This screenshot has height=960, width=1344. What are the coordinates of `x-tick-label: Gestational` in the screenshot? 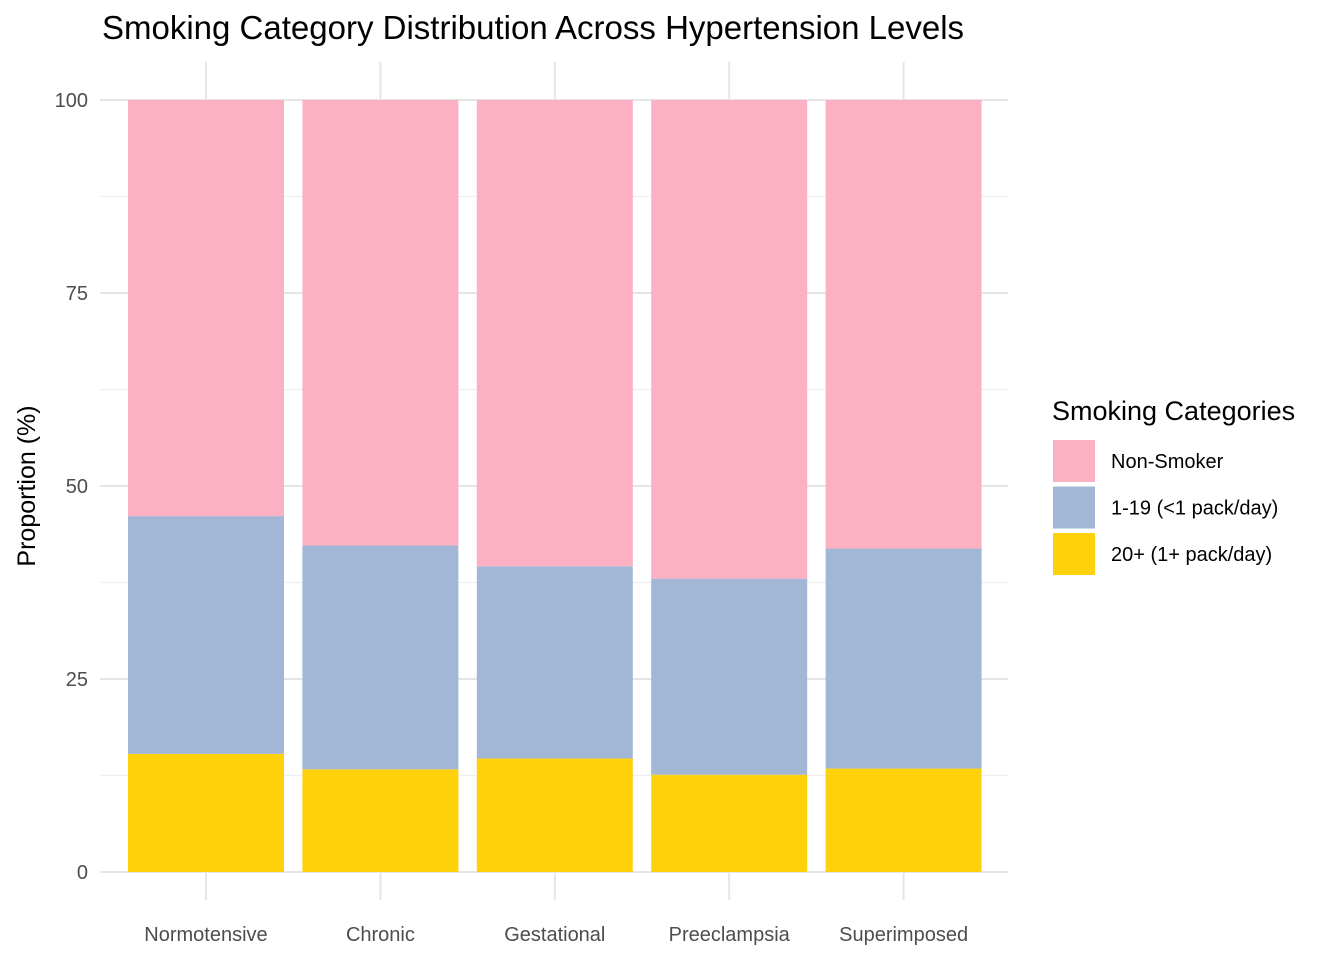 It's located at (554, 935).